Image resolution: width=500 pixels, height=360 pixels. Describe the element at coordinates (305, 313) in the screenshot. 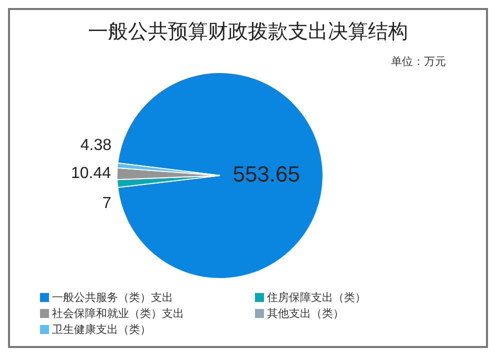

I see `legend-label: 其他支出（类）` at that location.